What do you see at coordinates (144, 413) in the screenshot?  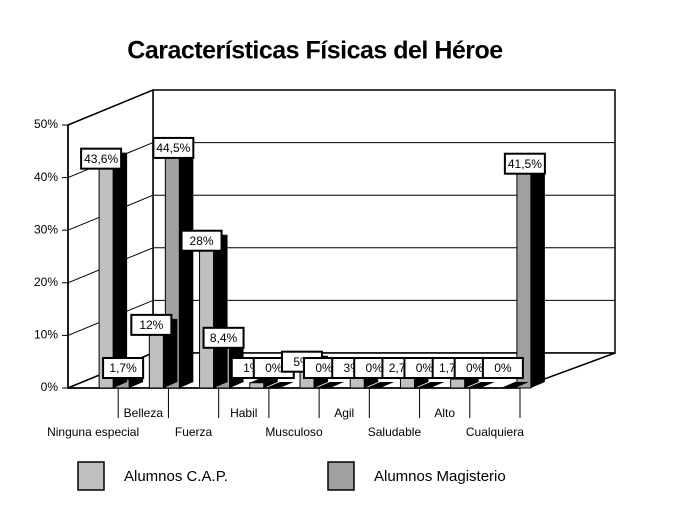 I see `x-tick-label: Belleza` at bounding box center [144, 413].